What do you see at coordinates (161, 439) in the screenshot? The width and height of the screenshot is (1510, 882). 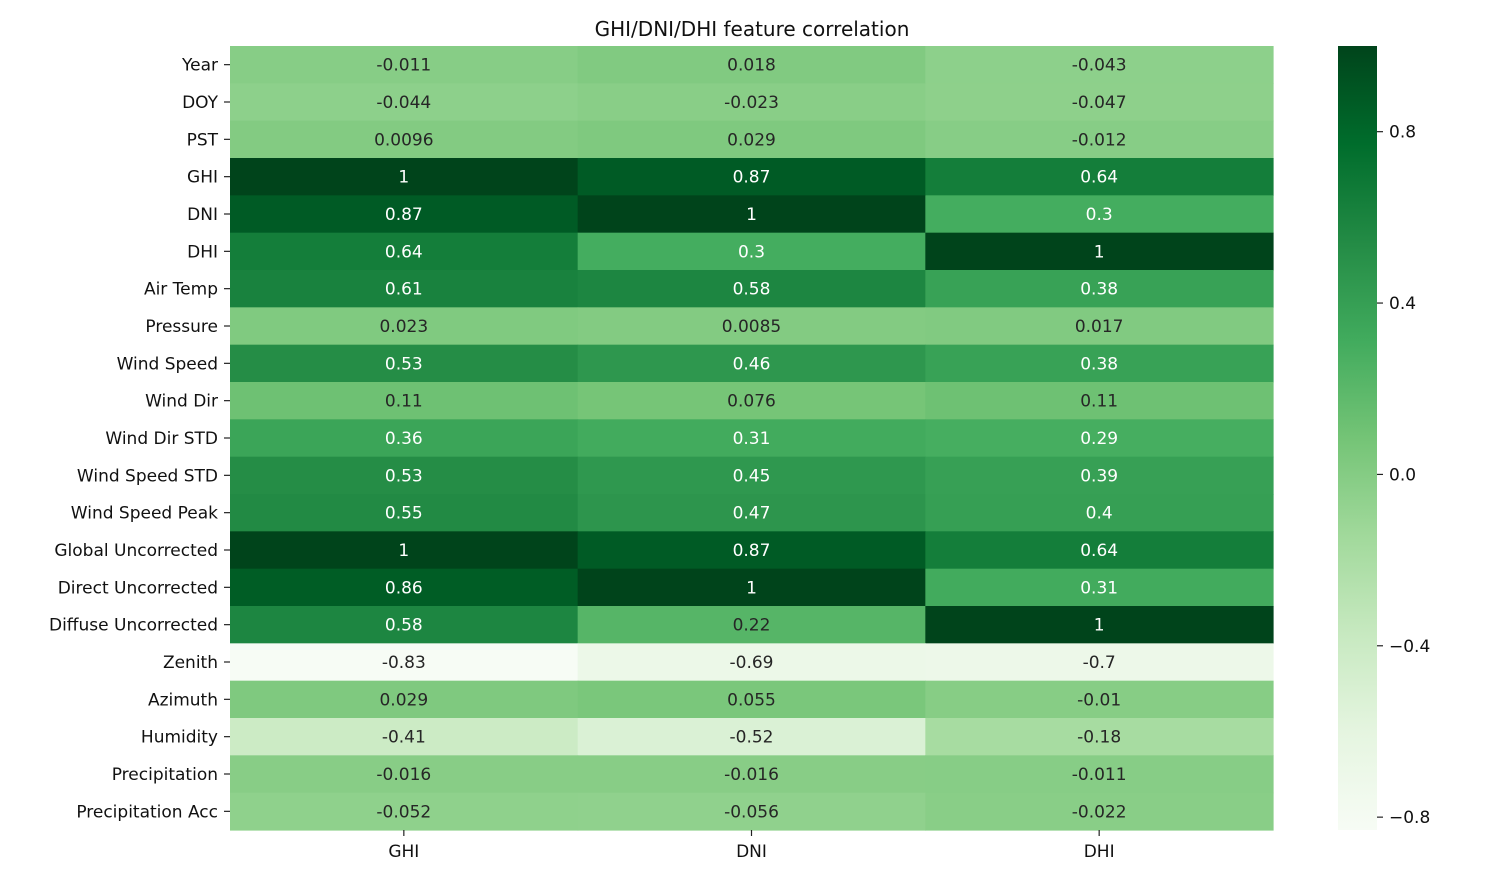 I see `row-tick-label: Wind Dir STD` at bounding box center [161, 439].